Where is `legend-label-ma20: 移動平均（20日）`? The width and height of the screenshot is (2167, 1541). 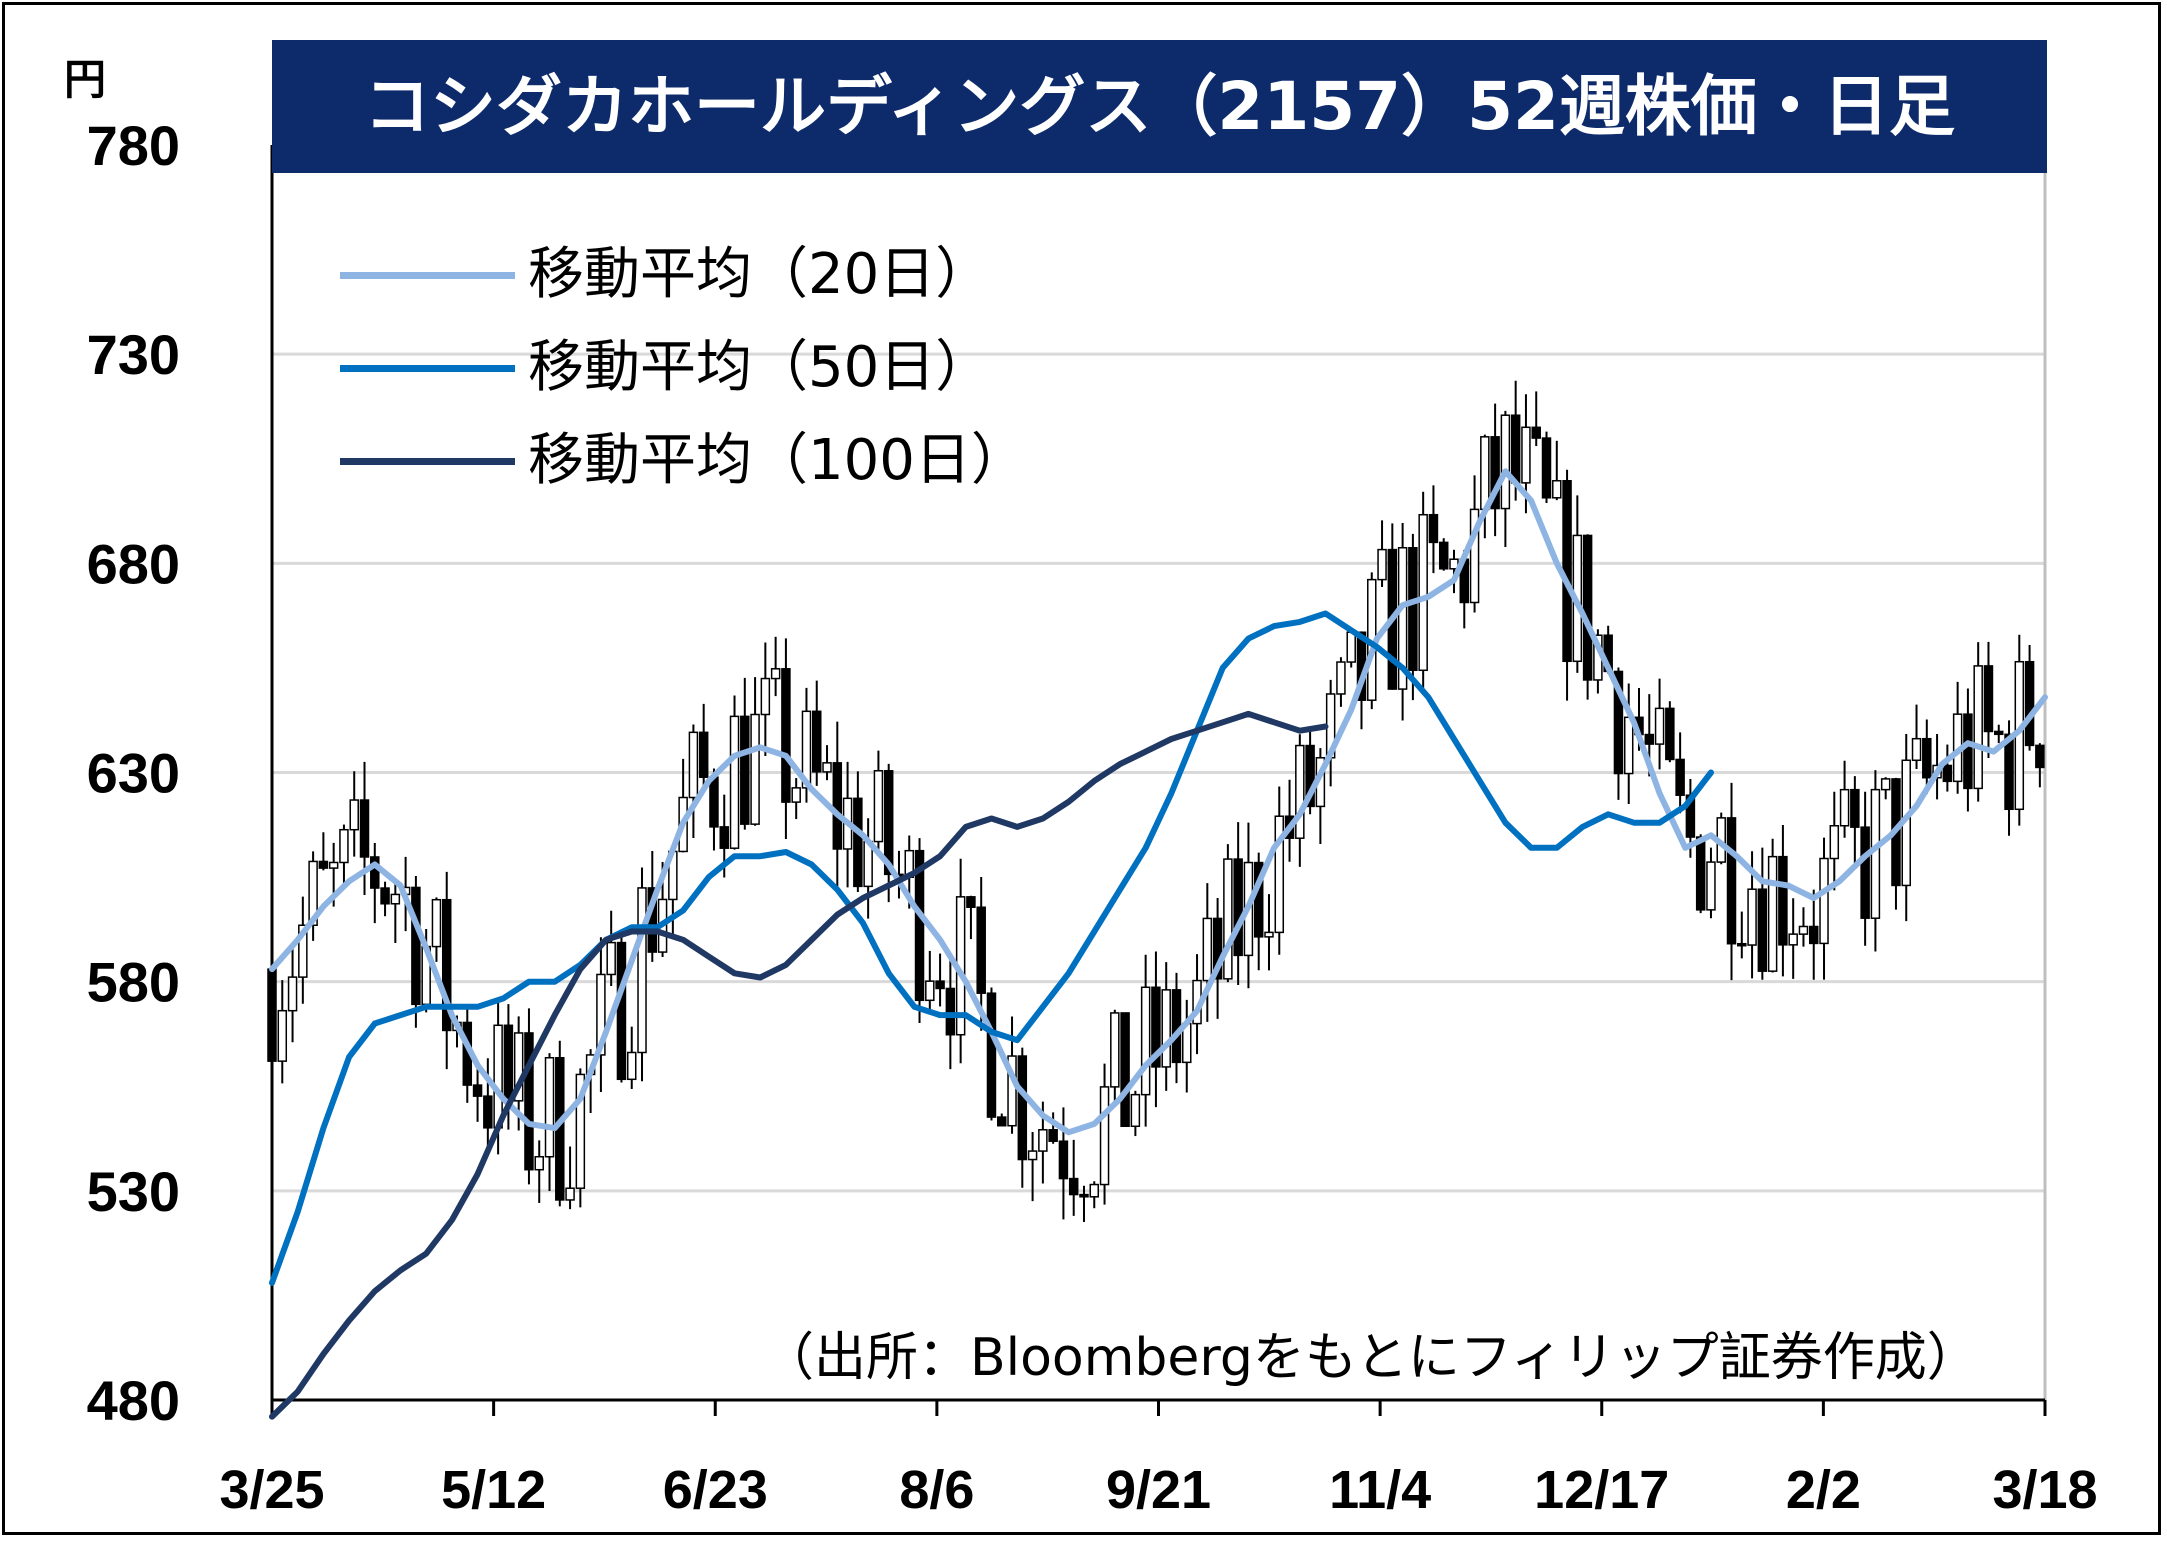
legend-label-ma20: 移動平均（20日） is located at coordinates (760, 274).